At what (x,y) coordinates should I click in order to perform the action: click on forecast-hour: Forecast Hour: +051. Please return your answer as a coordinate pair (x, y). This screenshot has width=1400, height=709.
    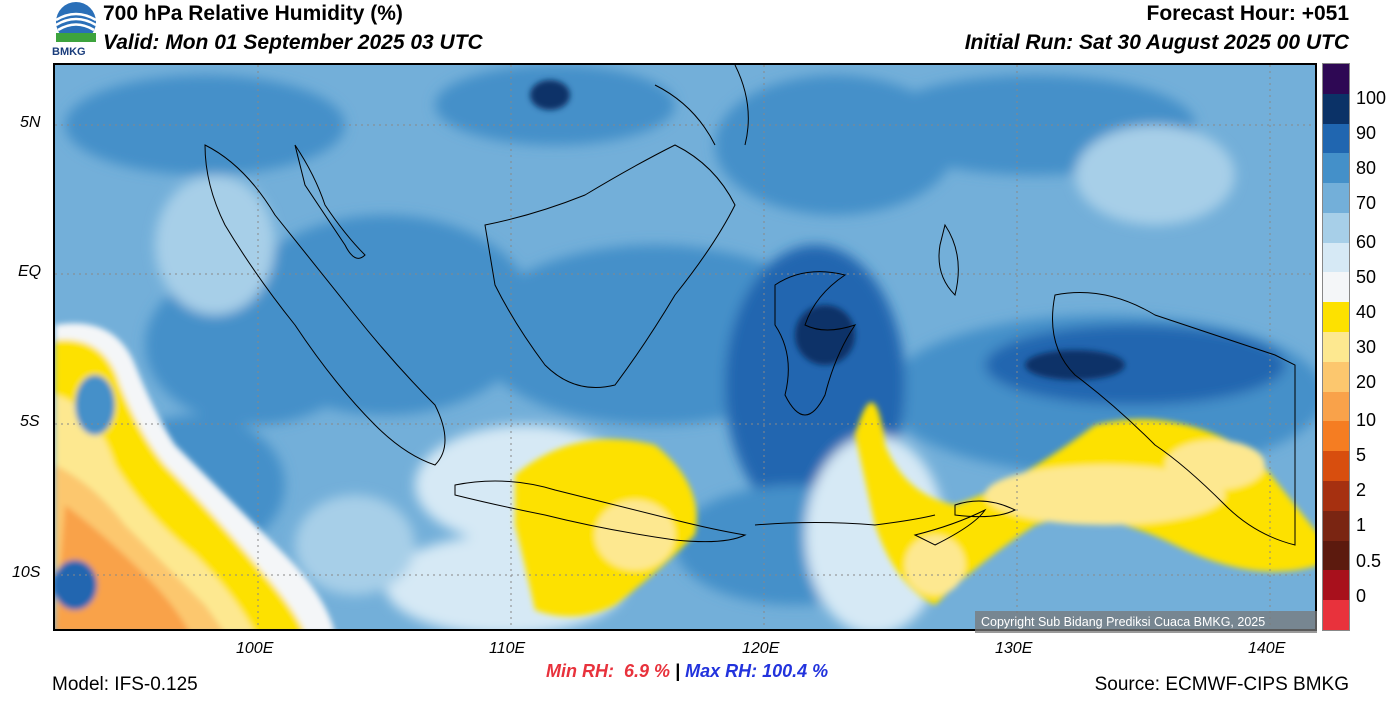
    Looking at the image, I should click on (1248, 13).